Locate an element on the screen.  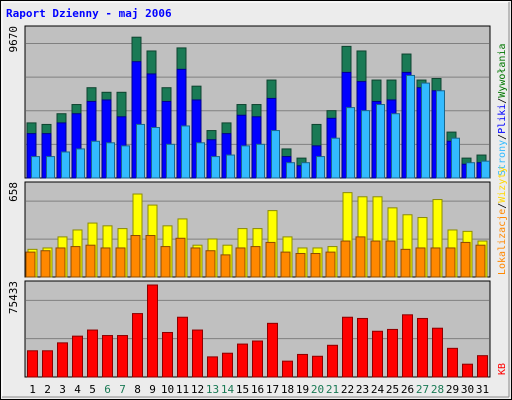
x-tick-label: 28 is located at coordinates (437, 389).